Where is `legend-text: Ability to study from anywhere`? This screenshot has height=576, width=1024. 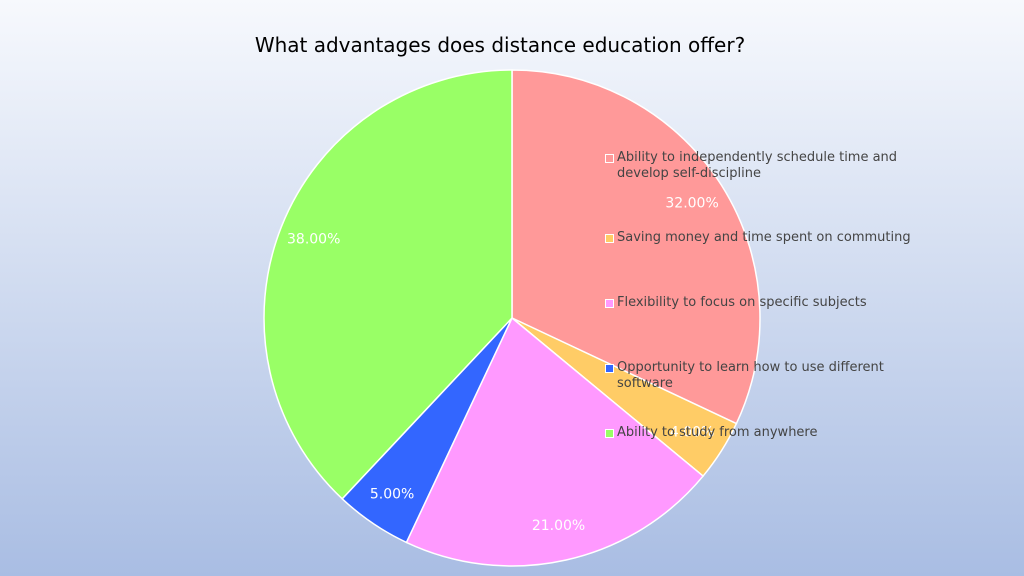
legend-text: Ability to study from anywhere is located at coordinates (717, 432).